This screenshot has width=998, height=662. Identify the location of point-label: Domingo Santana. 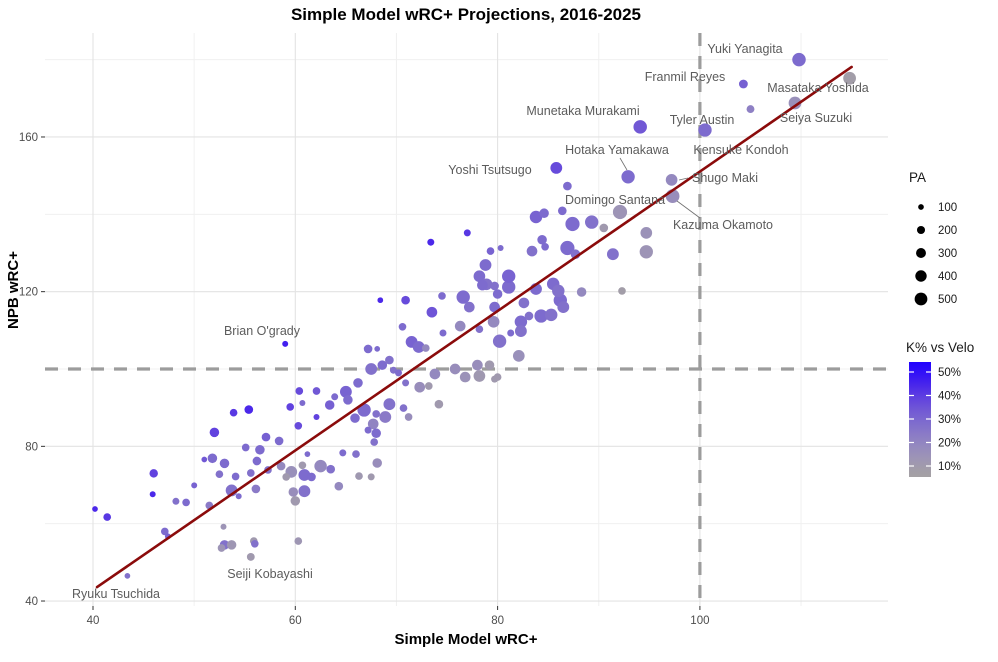
(615, 200).